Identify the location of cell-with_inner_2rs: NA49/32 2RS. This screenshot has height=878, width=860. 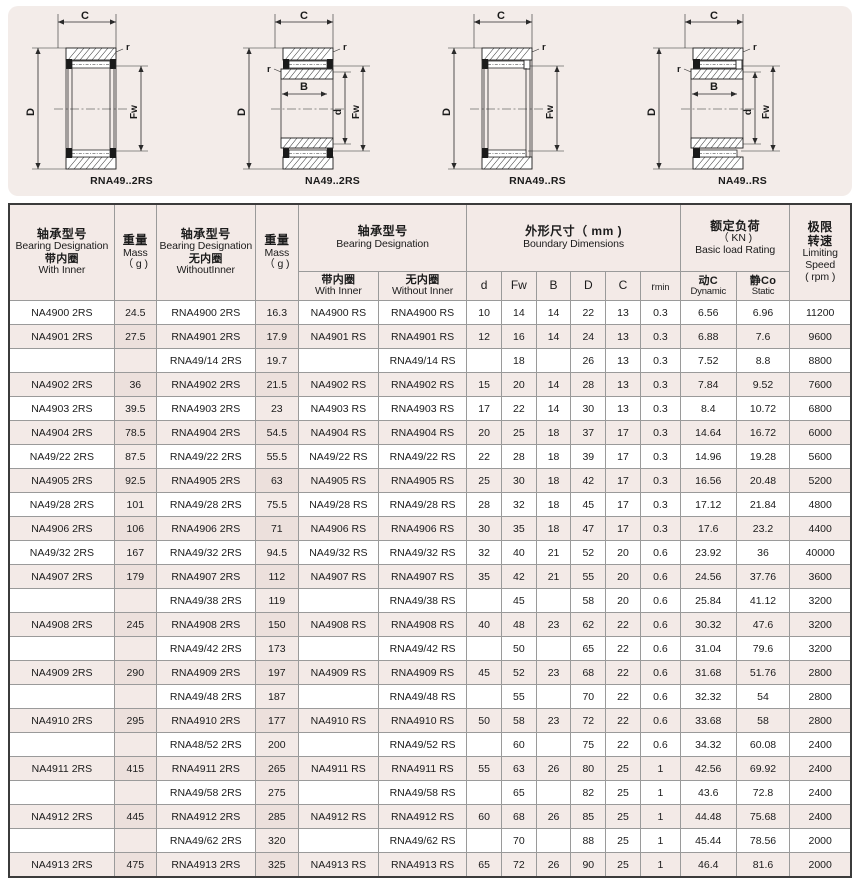
(61, 553).